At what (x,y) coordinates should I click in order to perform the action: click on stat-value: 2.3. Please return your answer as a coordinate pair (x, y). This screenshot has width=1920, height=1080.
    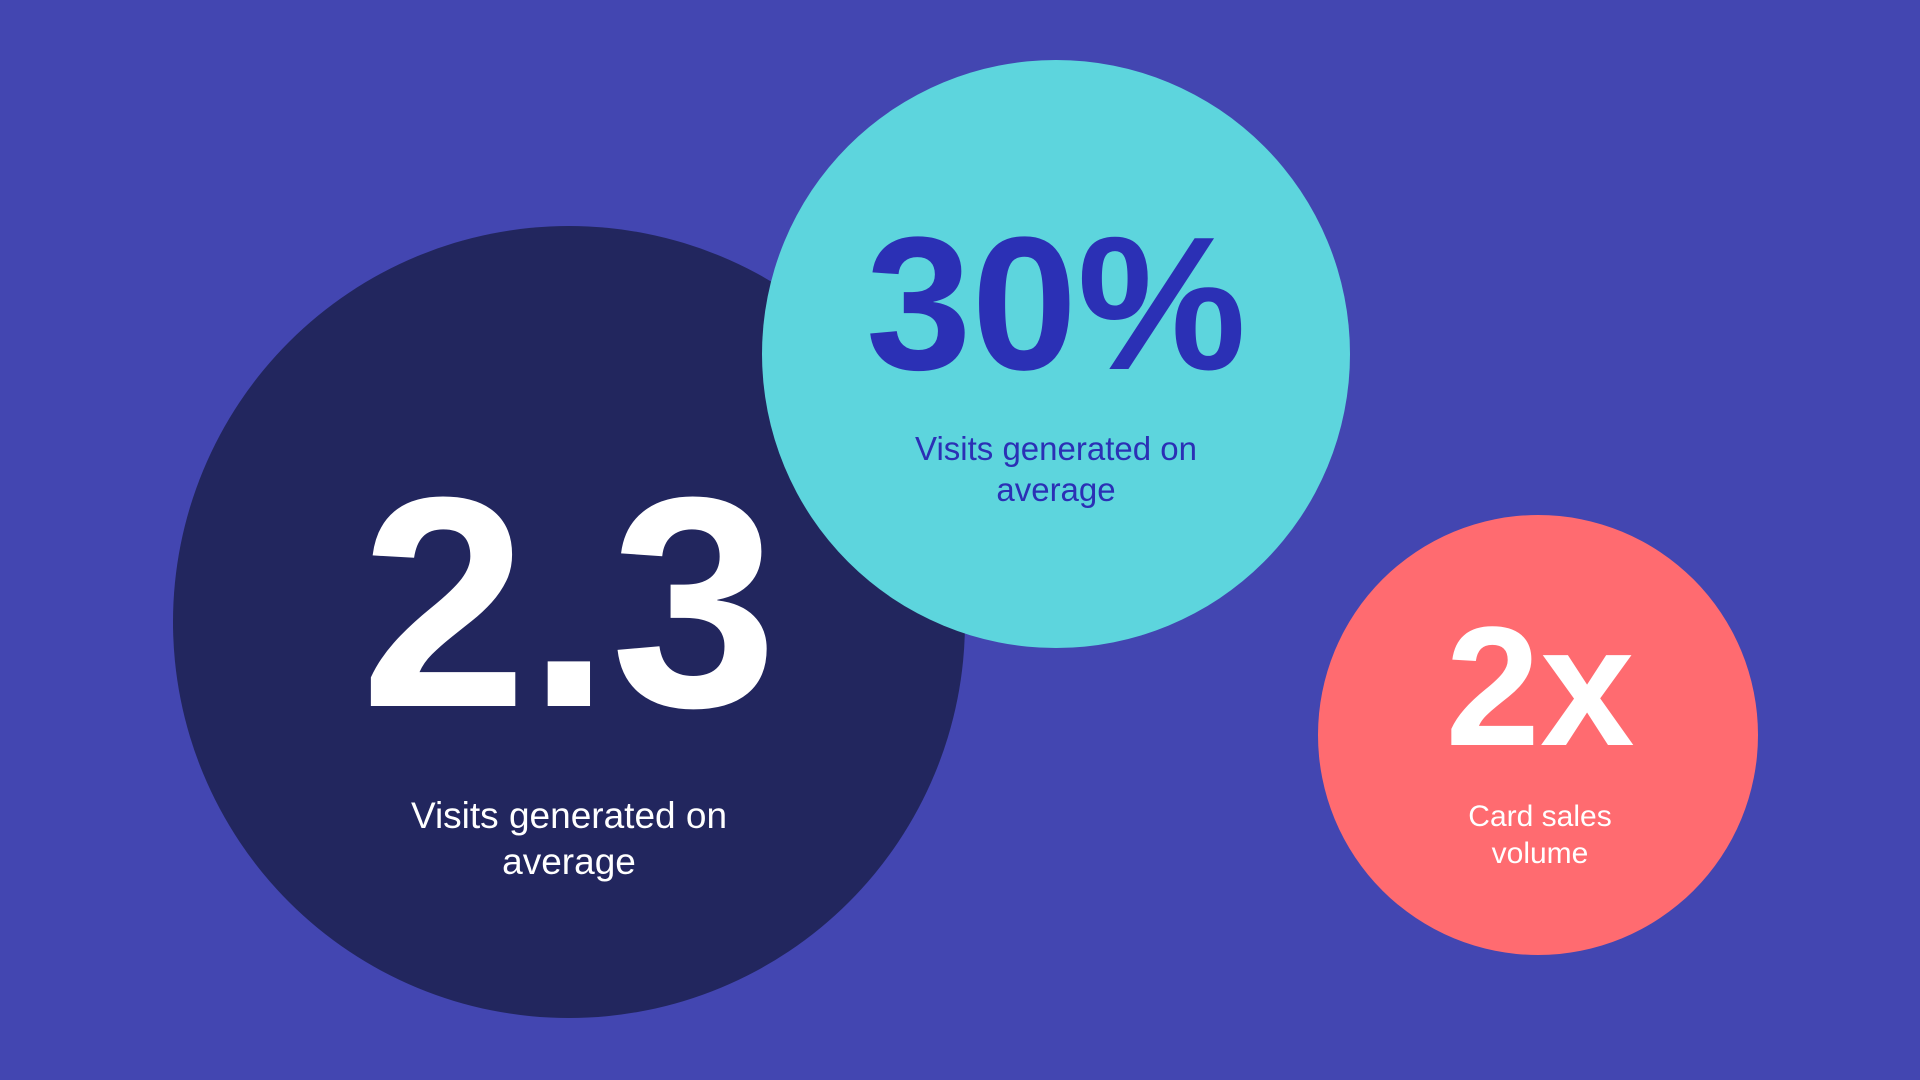
    Looking at the image, I should click on (569, 602).